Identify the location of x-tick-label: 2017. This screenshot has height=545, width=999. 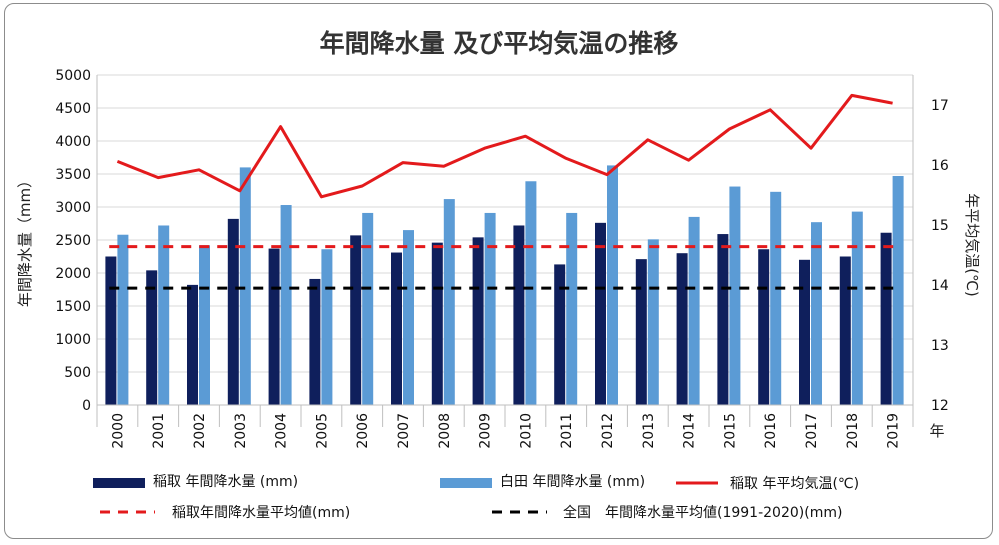
(812, 431).